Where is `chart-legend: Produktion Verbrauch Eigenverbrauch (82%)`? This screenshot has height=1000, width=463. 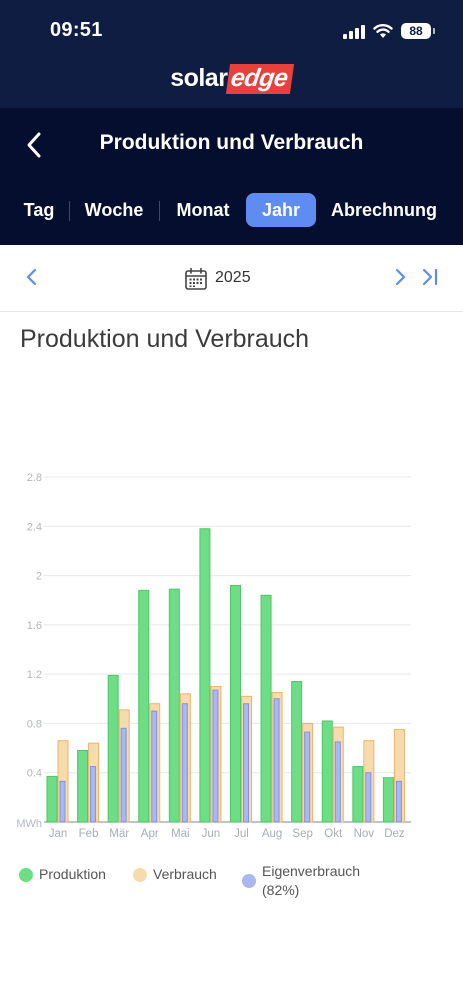
chart-legend: Produktion Verbrauch Eigenverbrauch (82%) is located at coordinates (231, 885).